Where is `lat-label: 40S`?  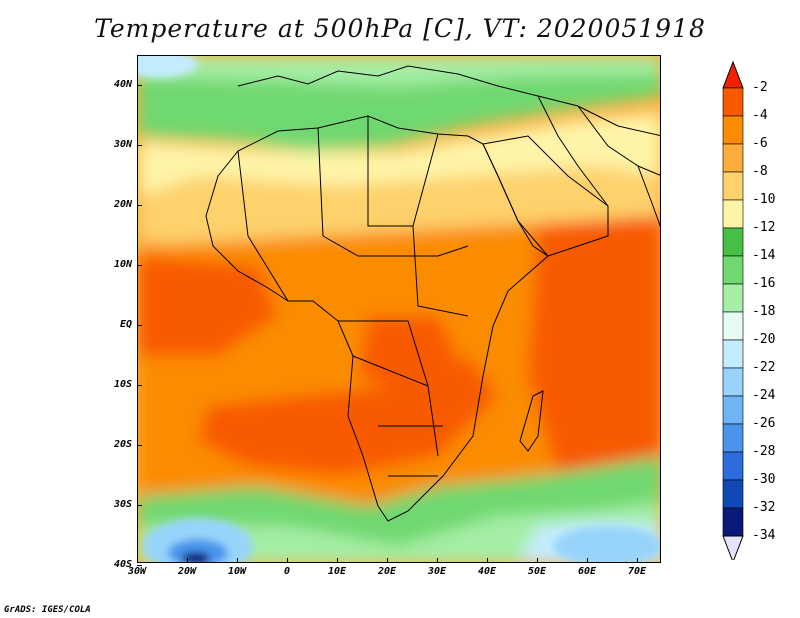 lat-label: 40S is located at coordinates (122, 564).